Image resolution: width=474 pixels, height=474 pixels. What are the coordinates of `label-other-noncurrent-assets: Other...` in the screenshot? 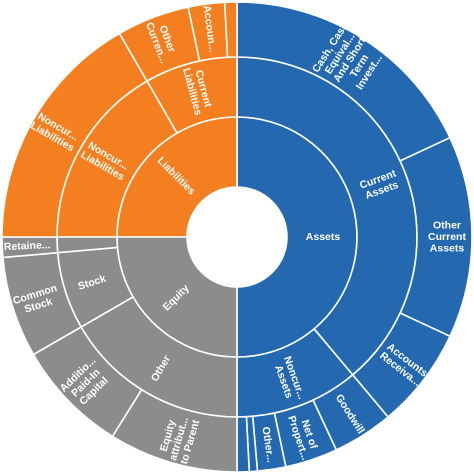 It's located at (268, 445).